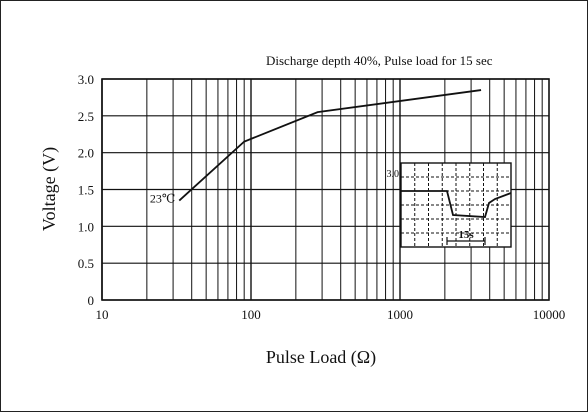 The width and height of the screenshot is (588, 412). Describe the element at coordinates (162, 199) in the screenshot. I see `series-label: 23℃` at that location.